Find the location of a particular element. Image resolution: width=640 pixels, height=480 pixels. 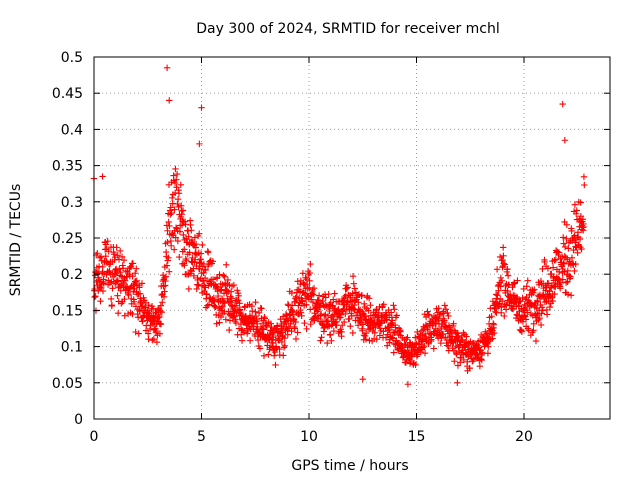

x-axis-label: GPS time / hours is located at coordinates (349, 466).